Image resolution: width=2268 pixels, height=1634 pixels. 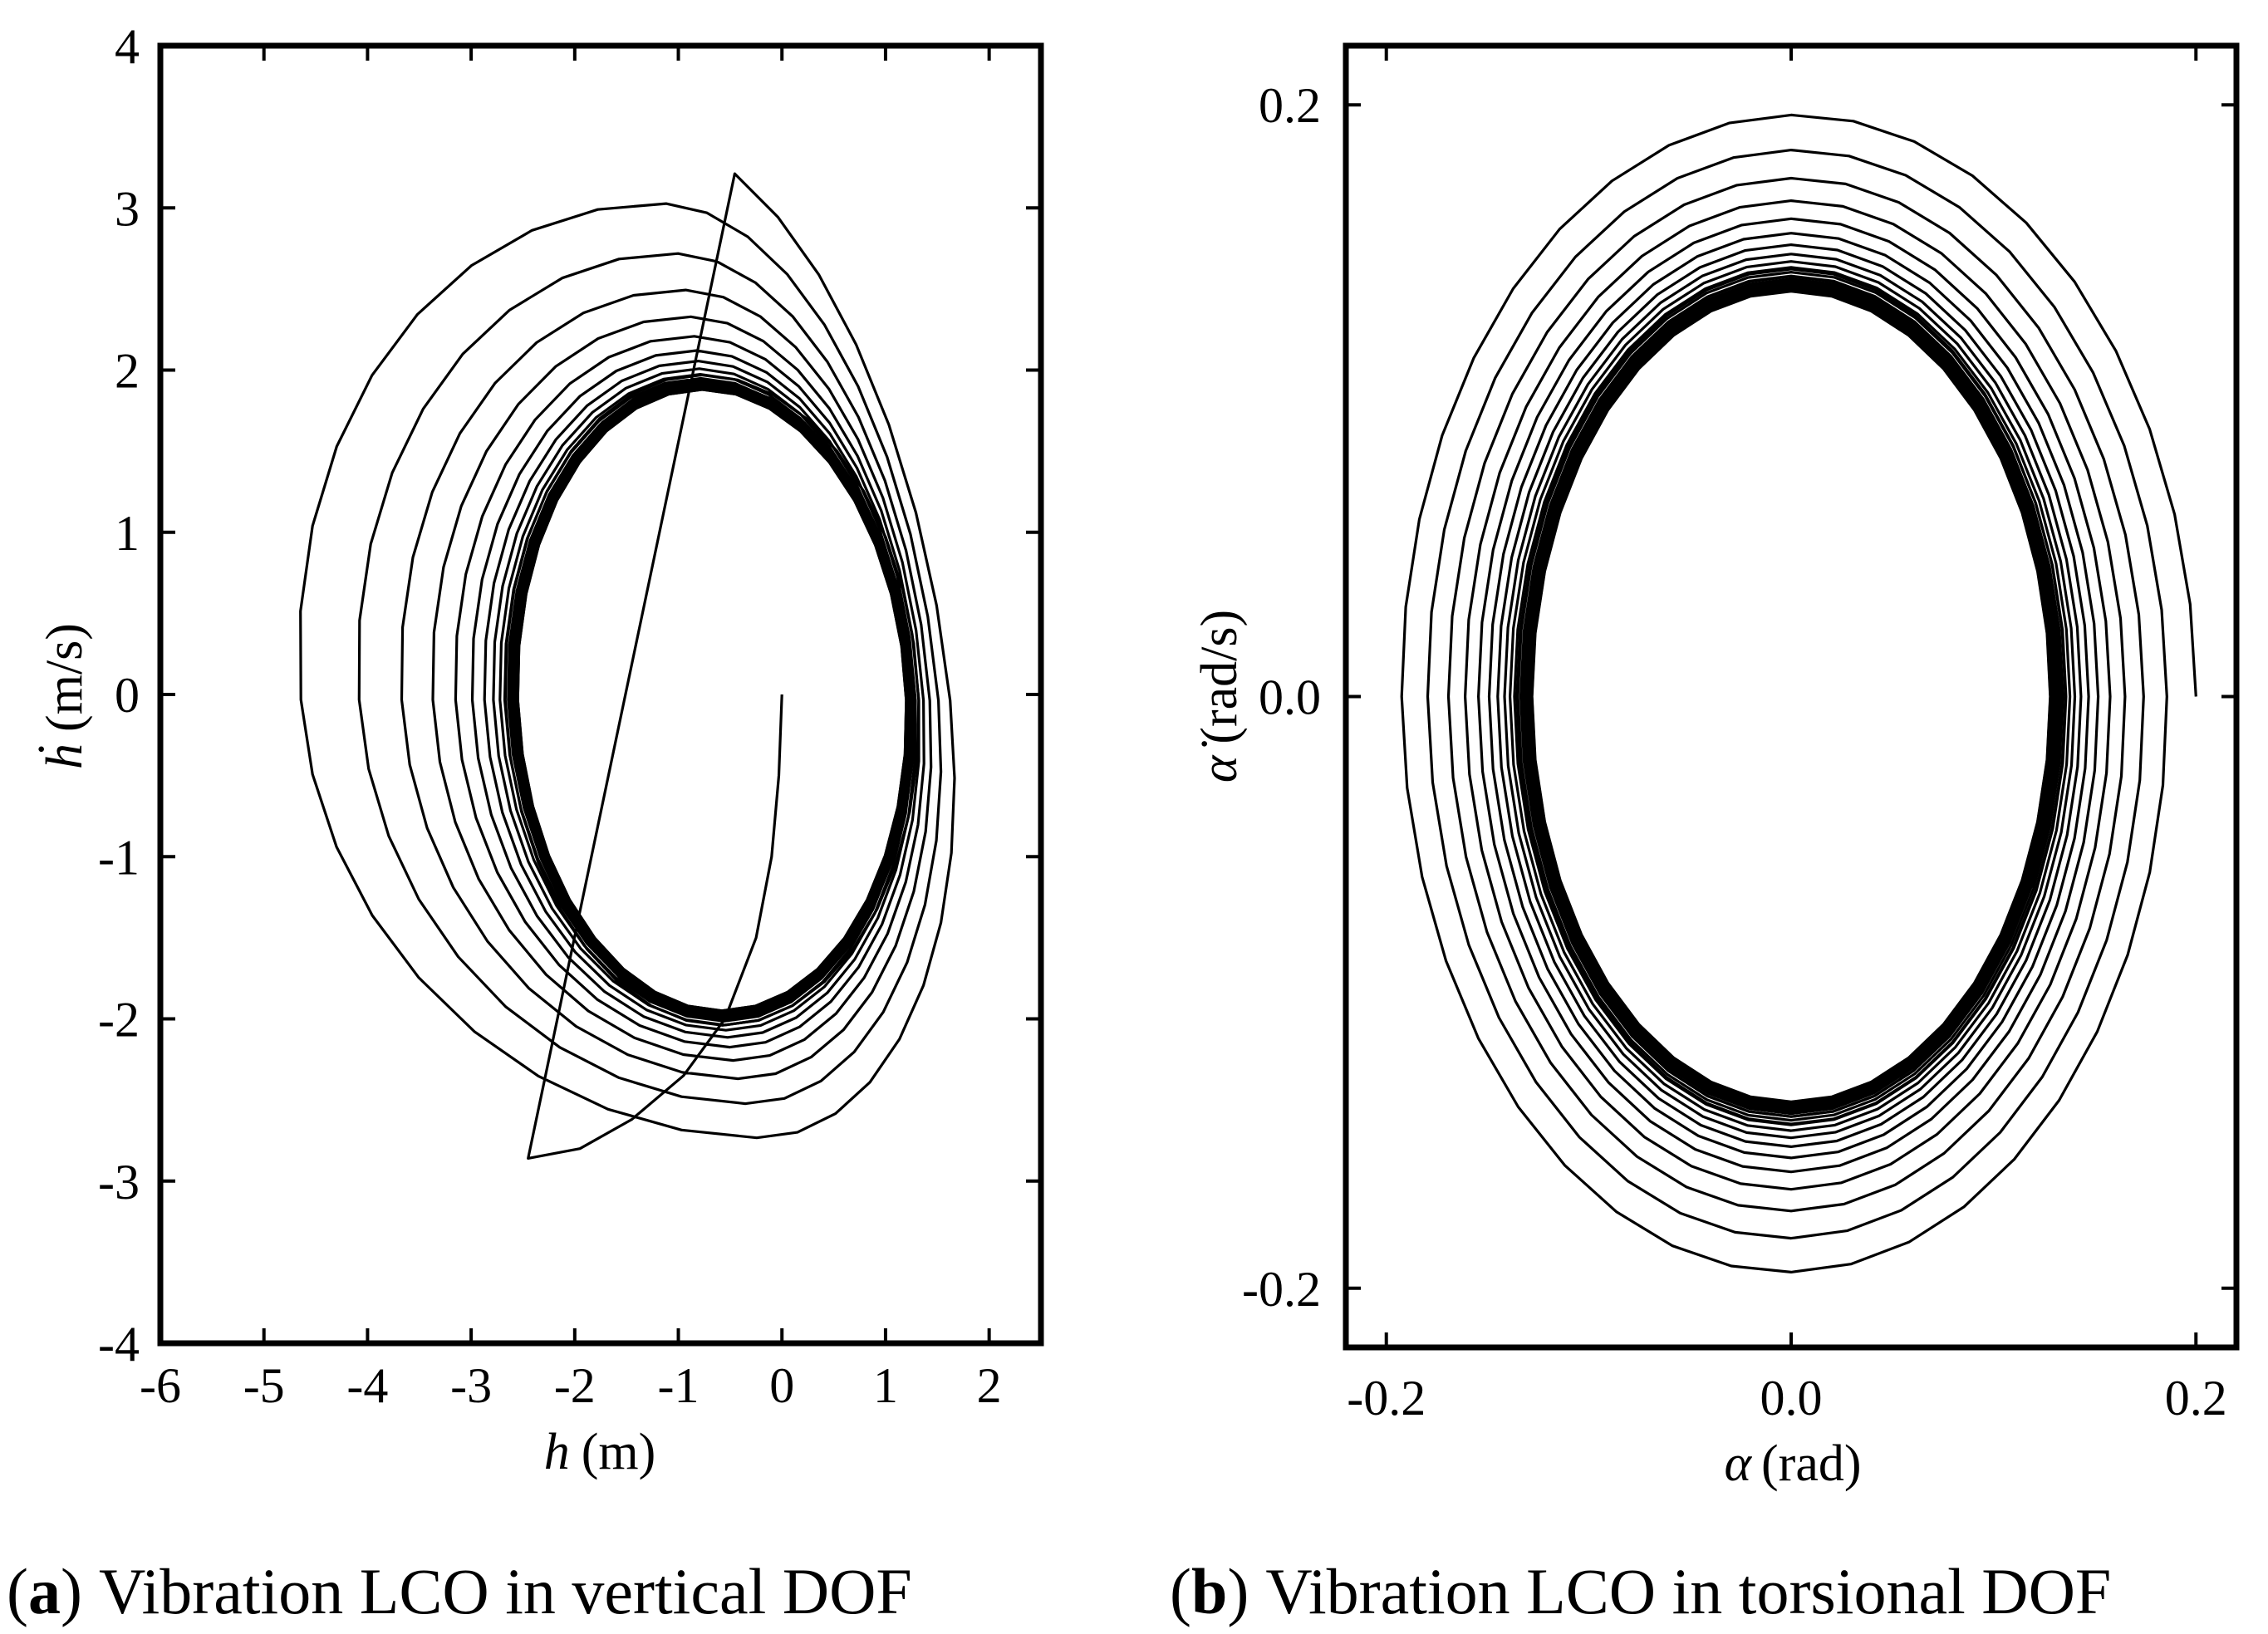 I want to click on y-tick-label: 3, so click(x=128, y=208).